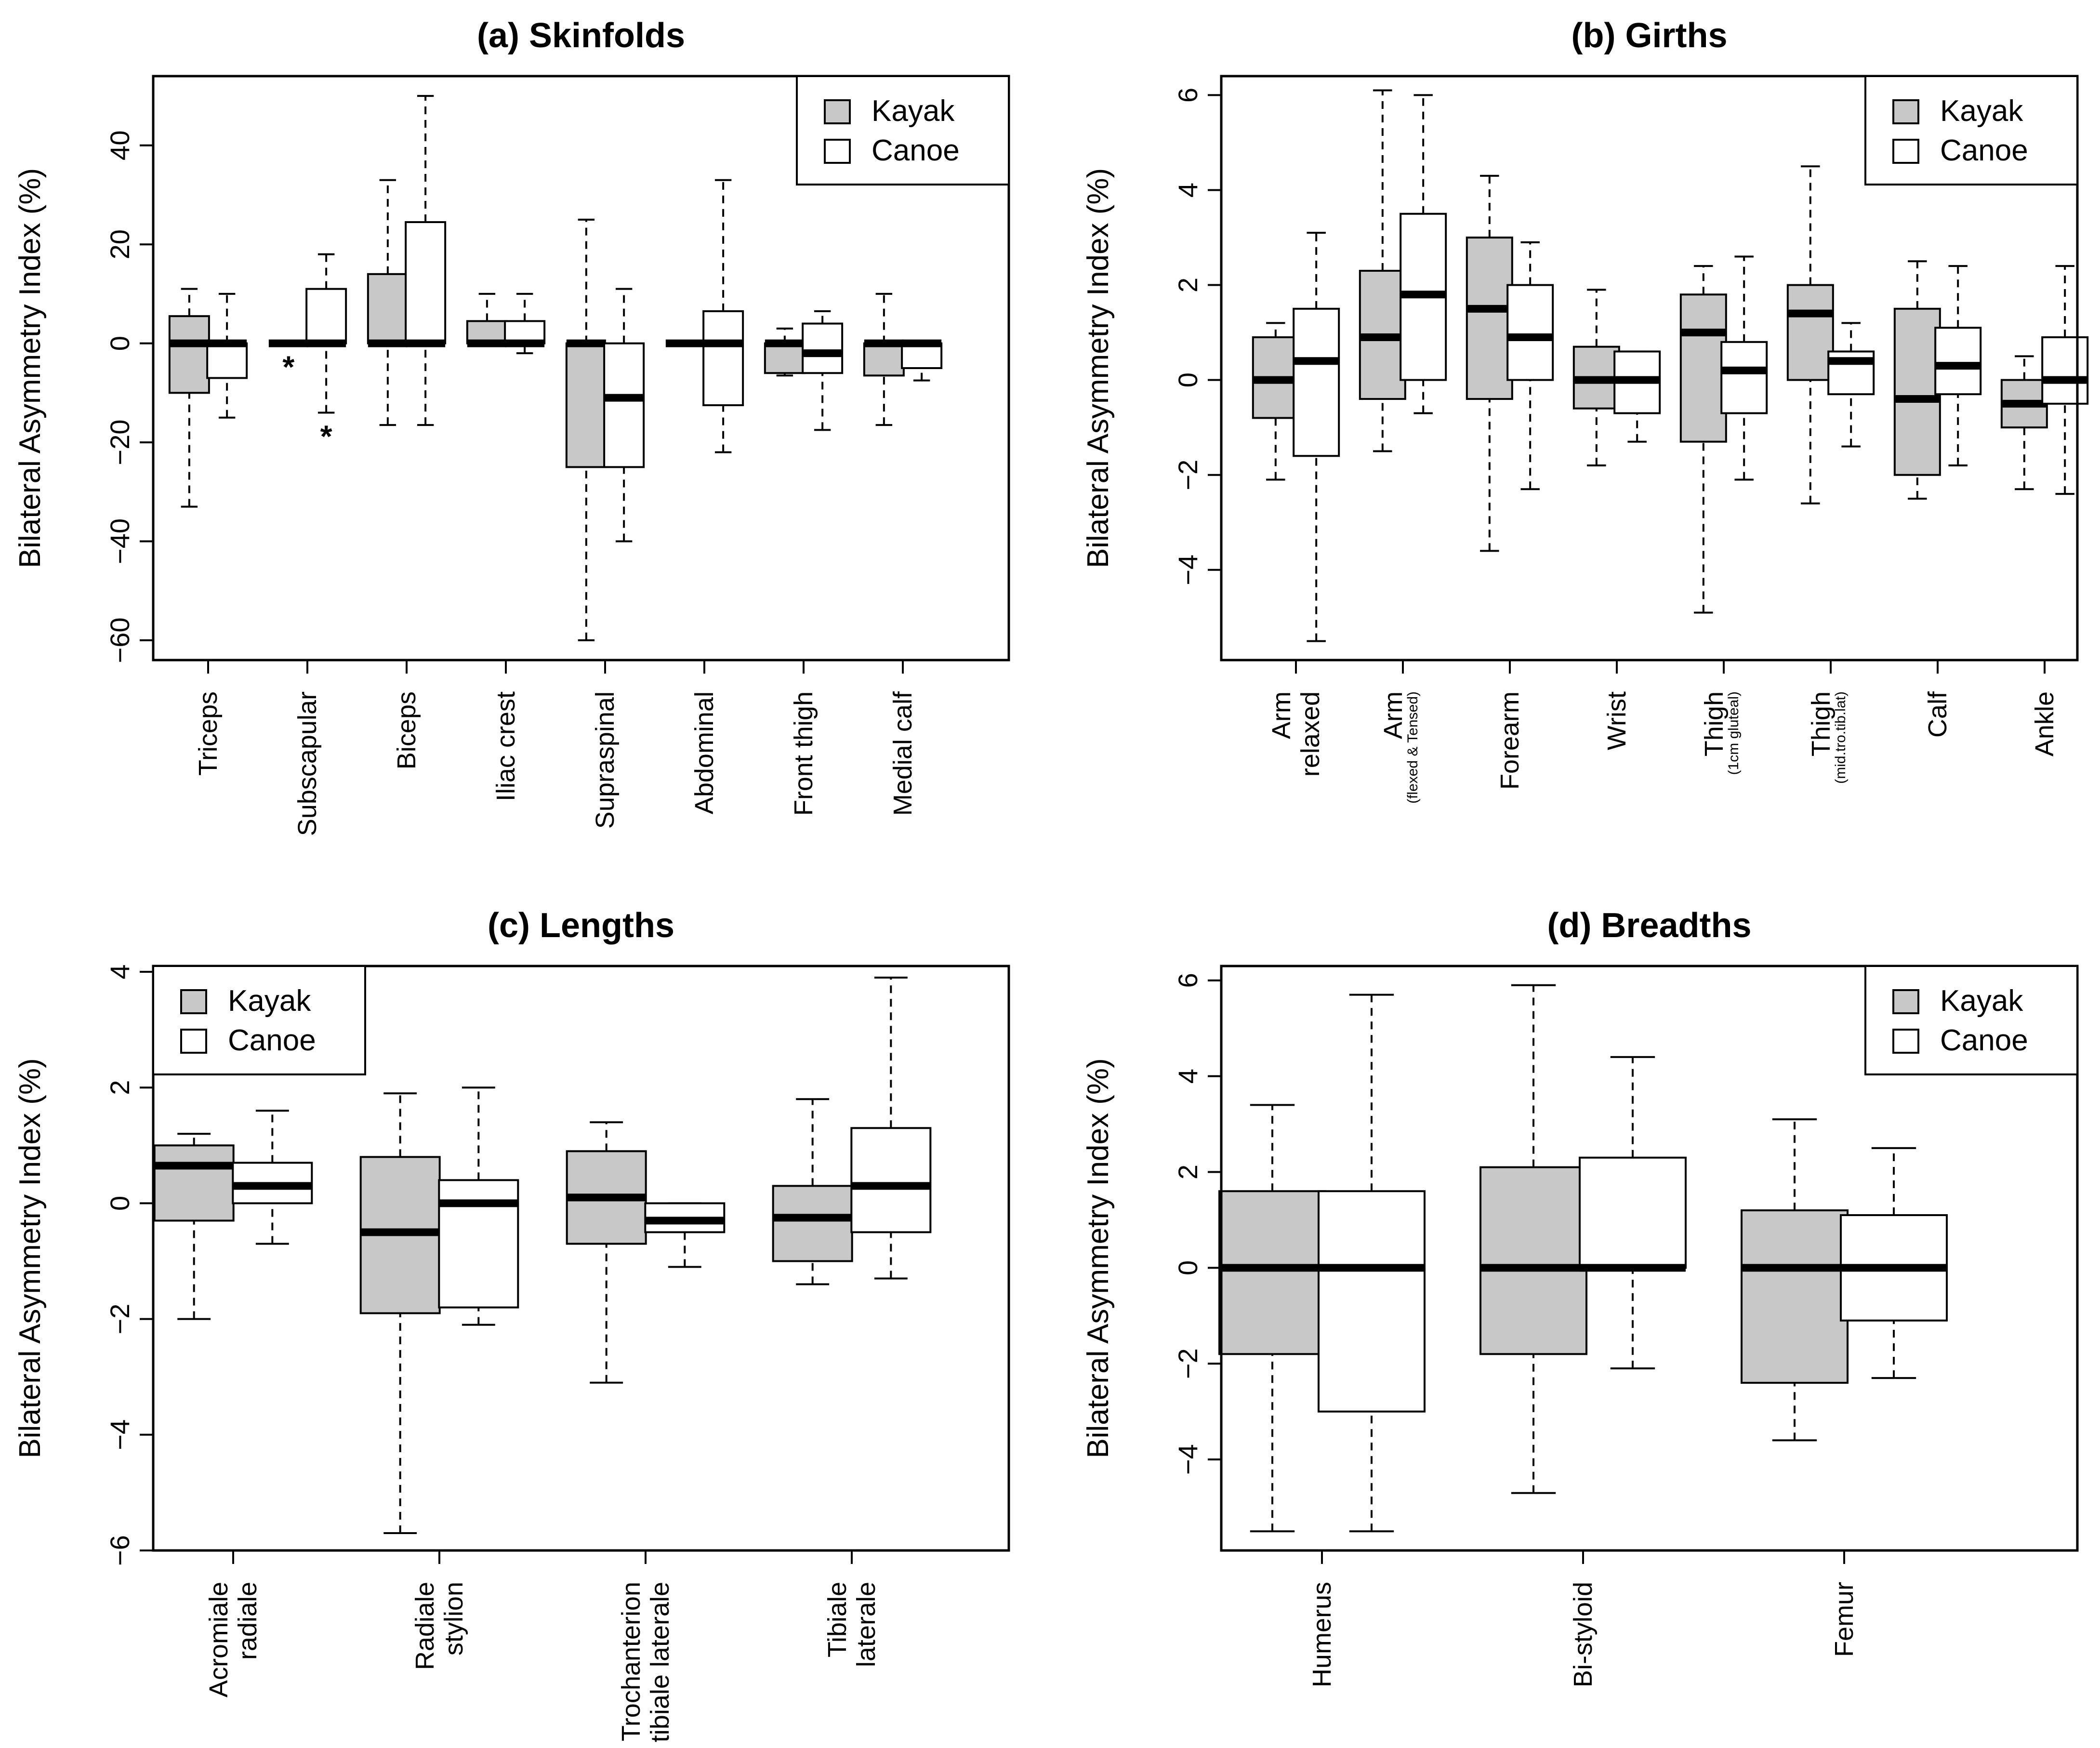 The height and width of the screenshot is (1748, 2100). What do you see at coordinates (1322, 1634) in the screenshot?
I see `category-label: Humerus` at bounding box center [1322, 1634].